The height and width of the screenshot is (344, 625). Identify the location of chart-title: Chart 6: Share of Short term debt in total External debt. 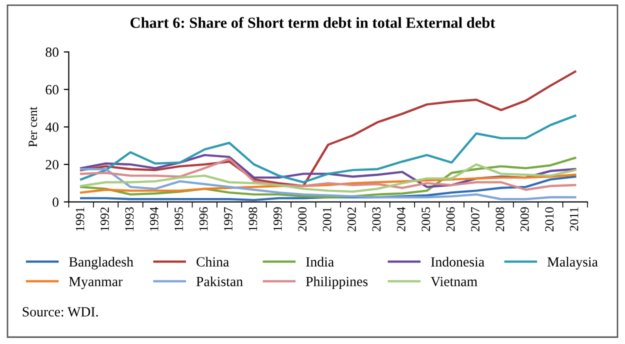
(313, 22).